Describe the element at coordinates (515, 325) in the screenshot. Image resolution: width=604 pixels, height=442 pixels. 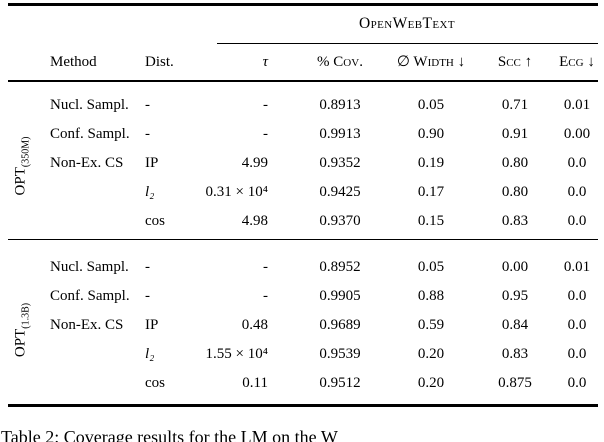
I see `cell-scc: 0.84` at that location.